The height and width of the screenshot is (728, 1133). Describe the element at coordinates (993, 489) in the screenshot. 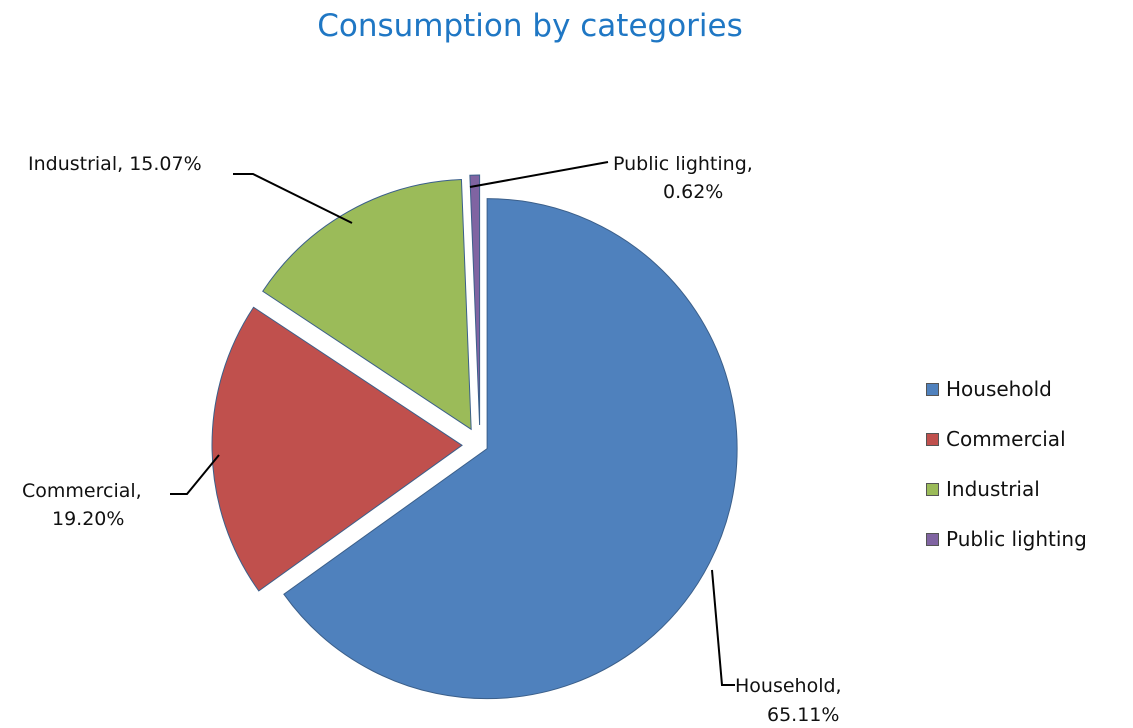

I see `legend-label-industrial: Industrial` at that location.